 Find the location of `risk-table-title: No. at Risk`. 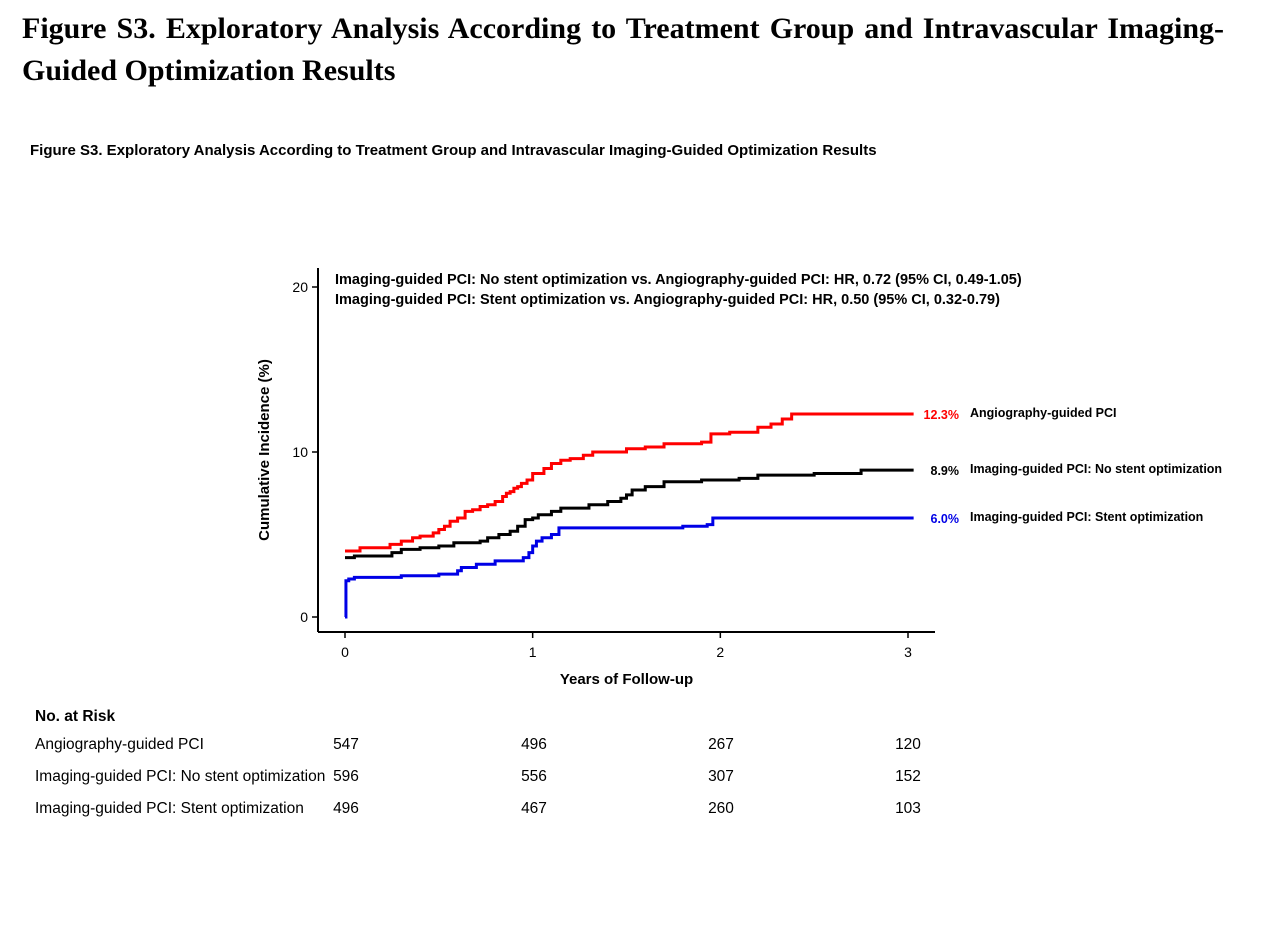

risk-table-title: No. at Risk is located at coordinates (75, 716).